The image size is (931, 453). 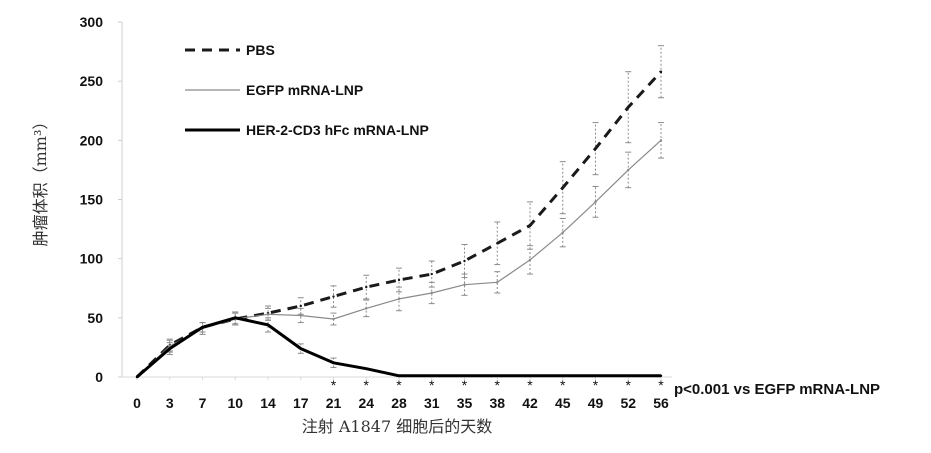 What do you see at coordinates (92, 200) in the screenshot?
I see `y-tick-label: 150` at bounding box center [92, 200].